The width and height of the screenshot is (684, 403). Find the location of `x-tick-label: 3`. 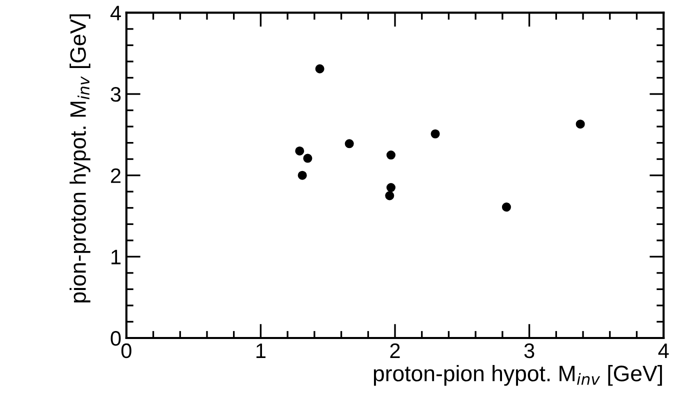

x-tick-label: 3 is located at coordinates (529, 350).